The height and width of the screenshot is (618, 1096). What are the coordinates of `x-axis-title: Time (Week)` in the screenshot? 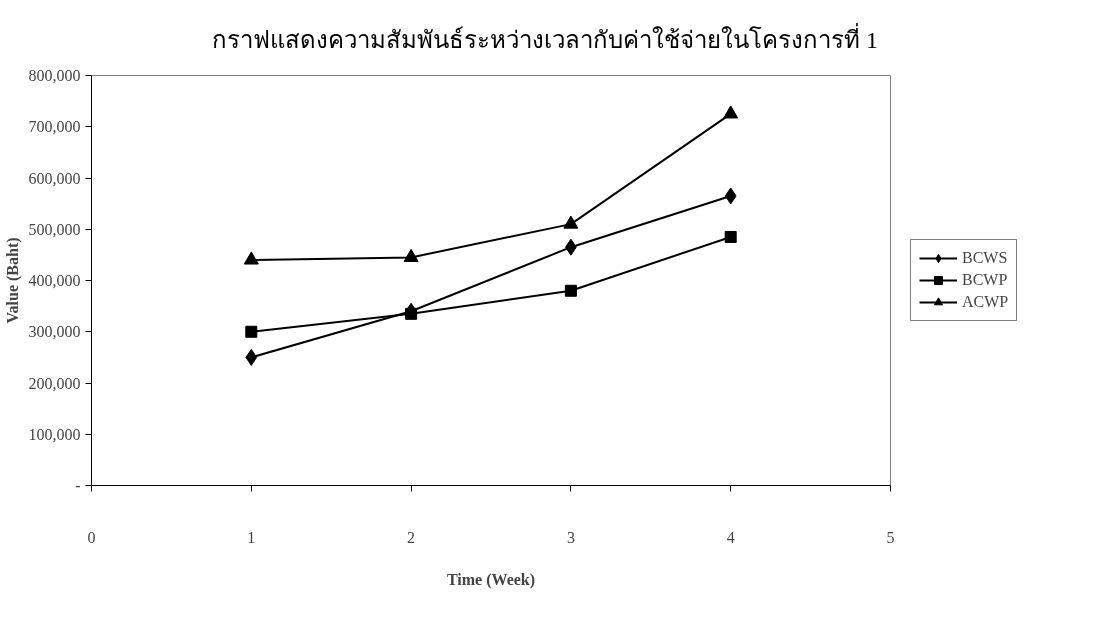 It's located at (491, 579).